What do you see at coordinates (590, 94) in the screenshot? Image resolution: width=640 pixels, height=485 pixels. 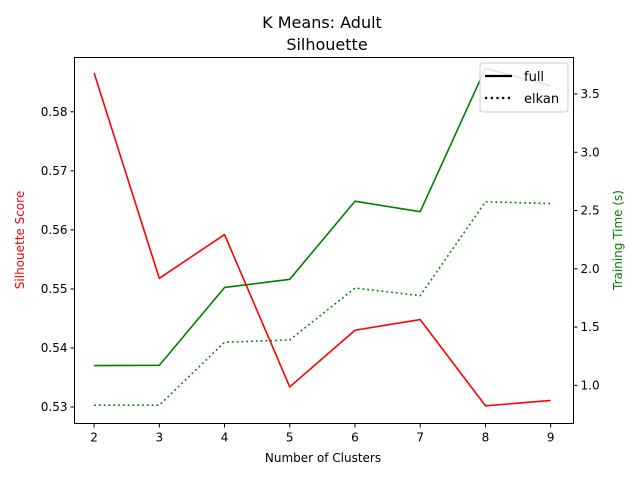 I see `y-tick-label-right: 3.5` at bounding box center [590, 94].